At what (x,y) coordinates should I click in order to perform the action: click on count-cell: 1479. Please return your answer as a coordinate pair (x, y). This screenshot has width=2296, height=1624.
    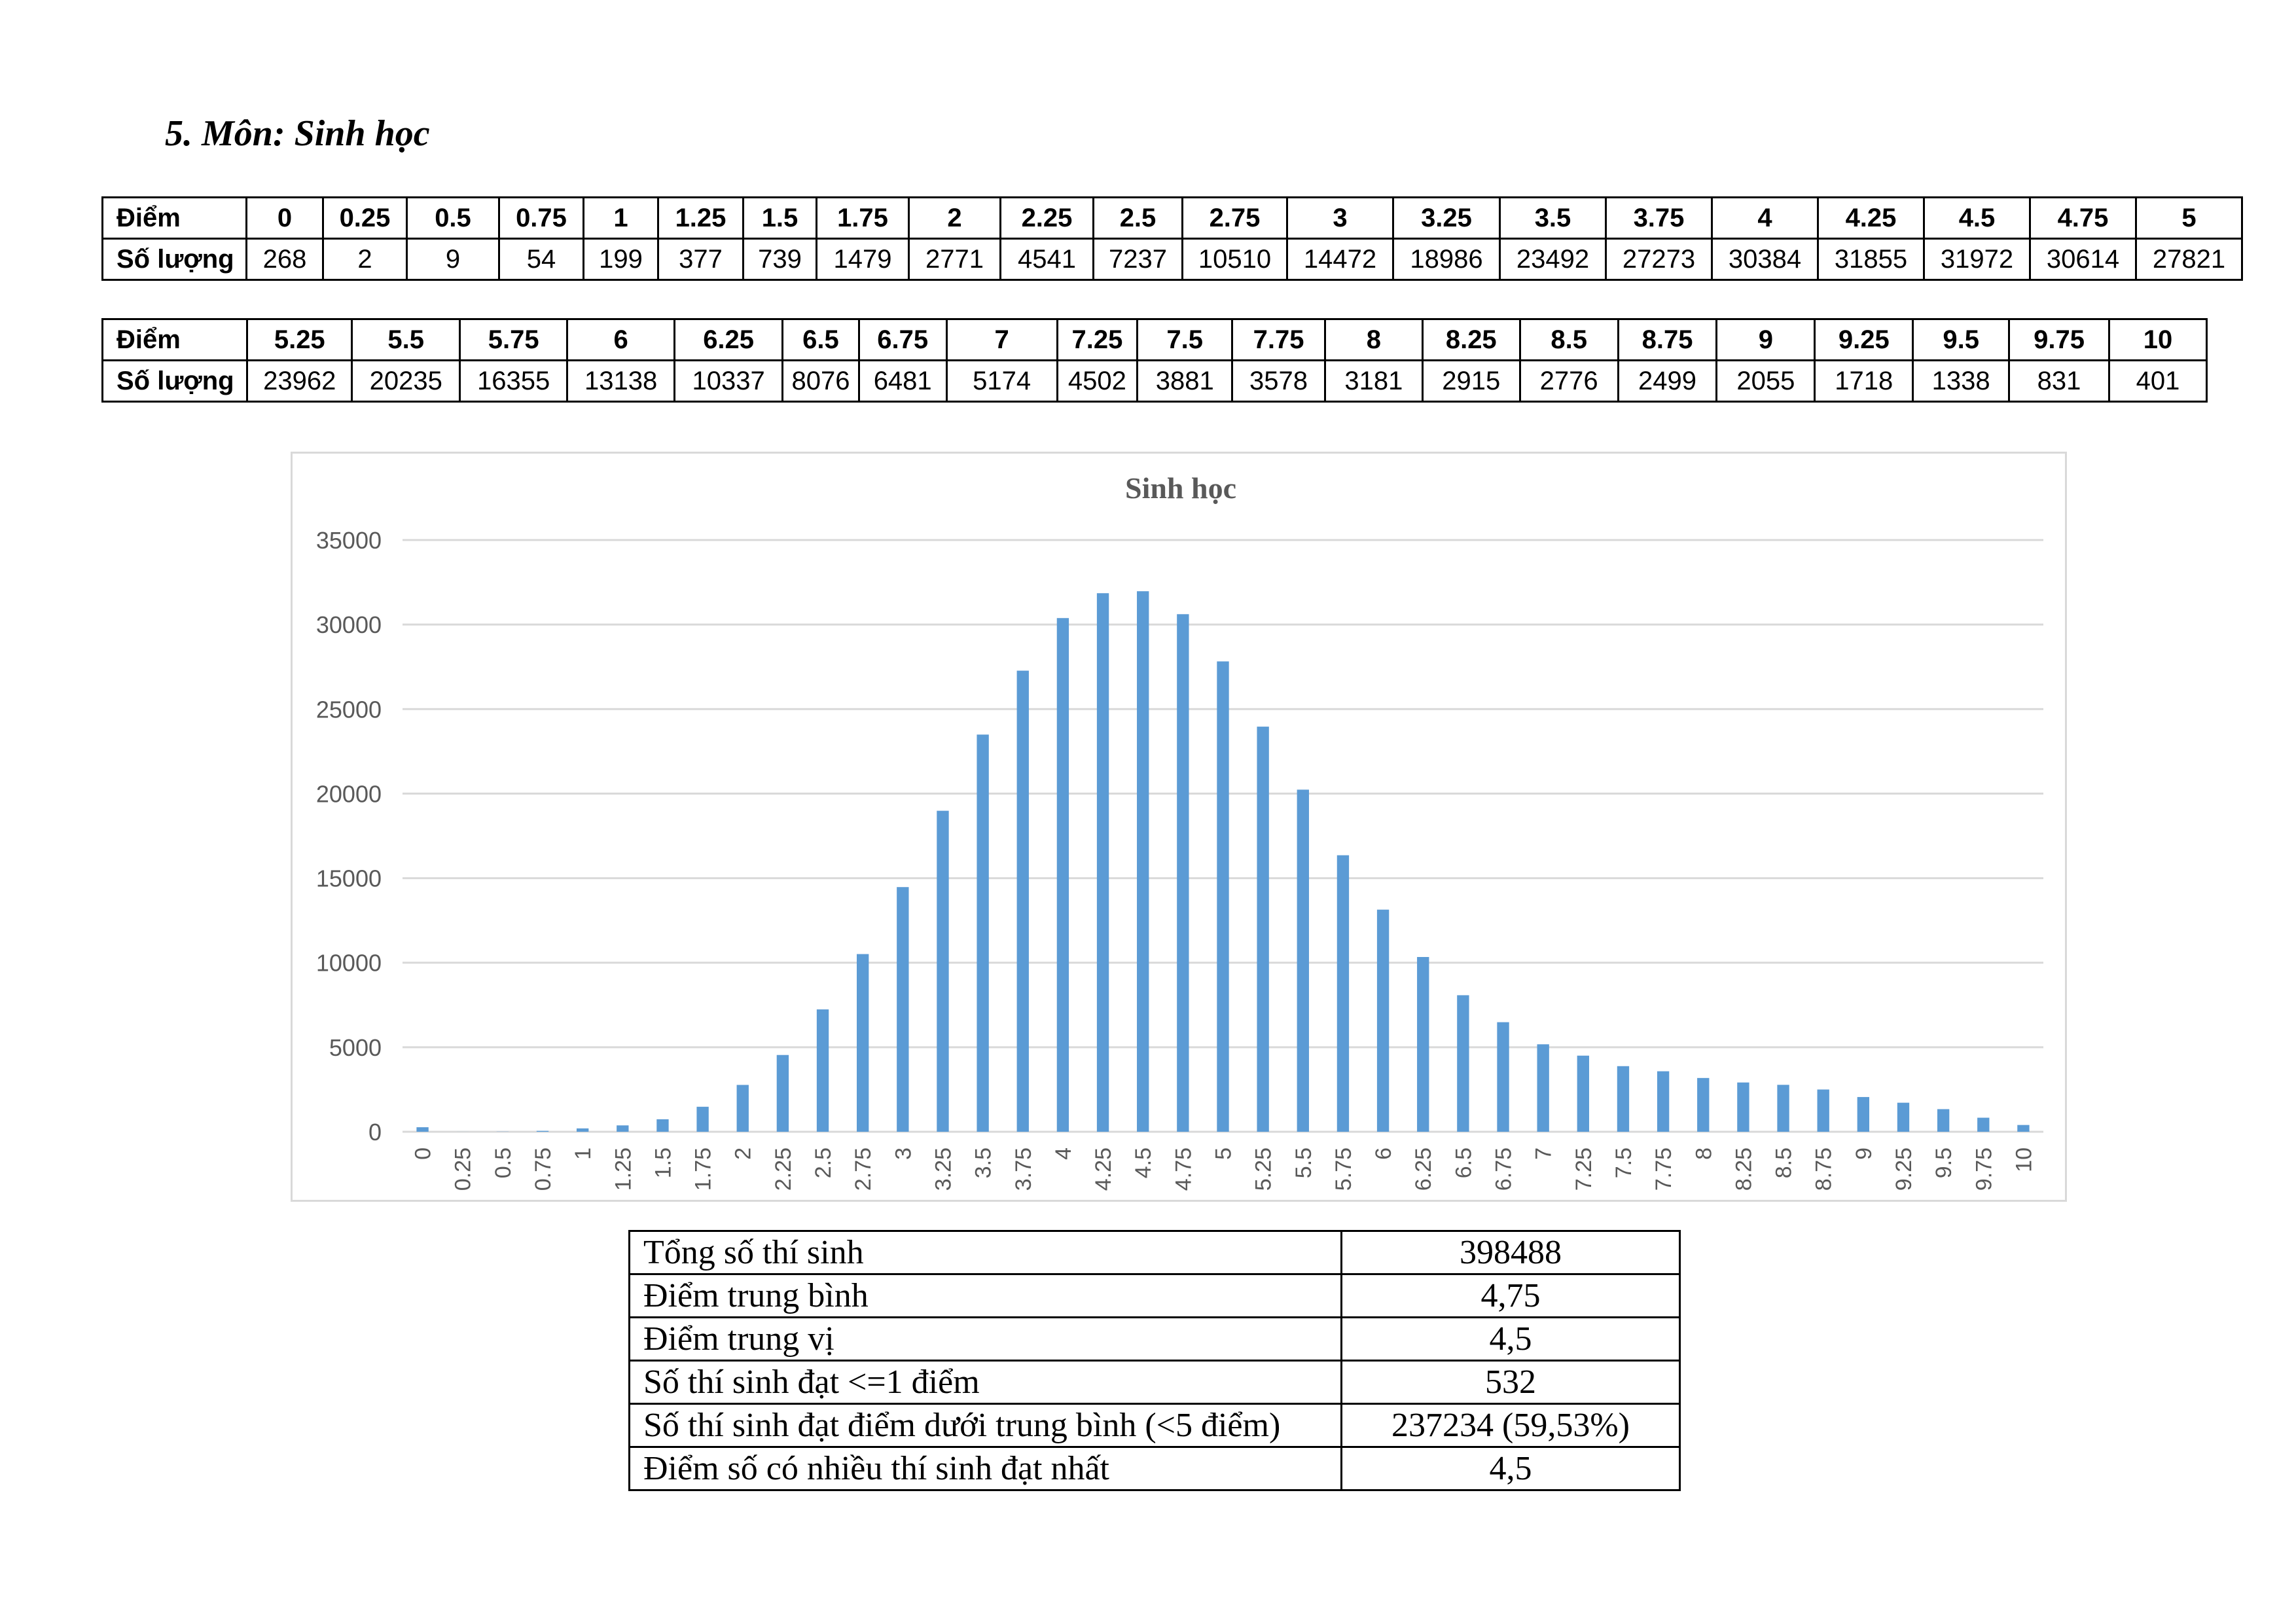
    Looking at the image, I should click on (863, 259).